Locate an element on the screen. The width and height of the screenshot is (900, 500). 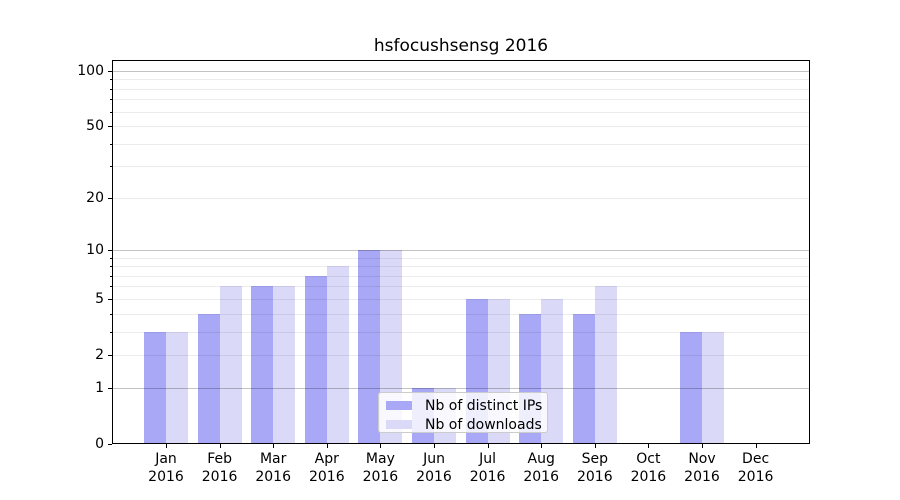
x-tick-label-dec: Dec 2016 is located at coordinates (755, 468).